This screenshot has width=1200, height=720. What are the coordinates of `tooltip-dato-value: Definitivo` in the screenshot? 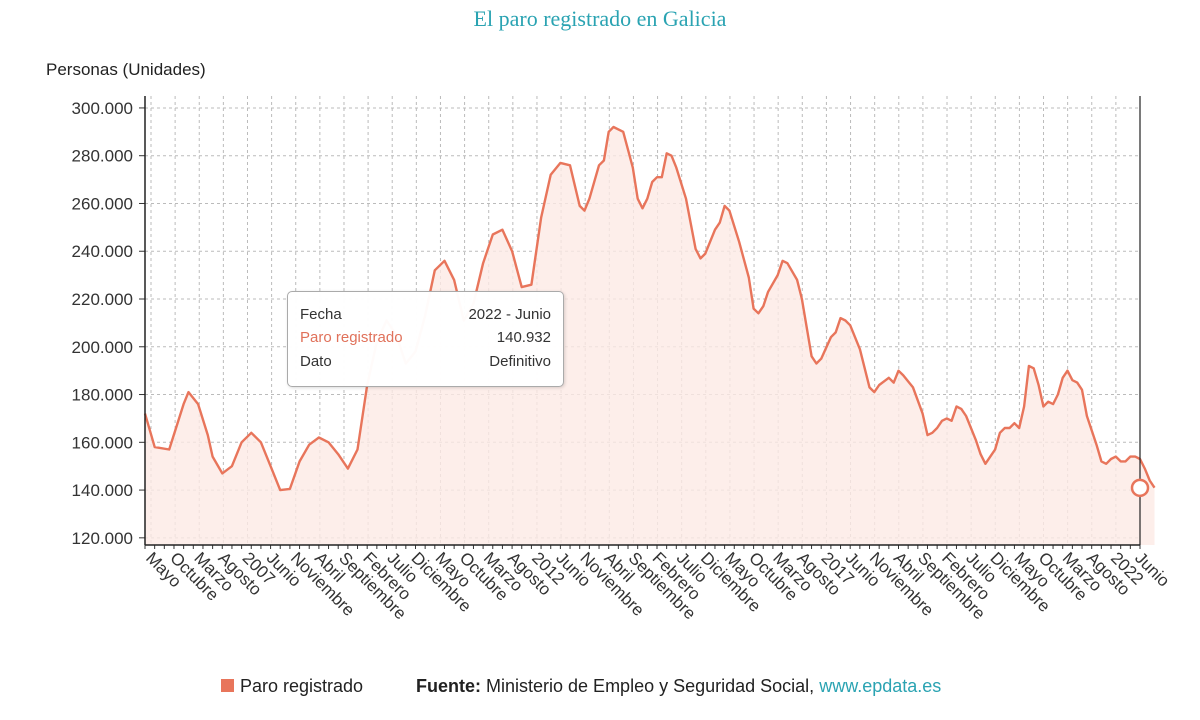 It's located at (520, 361).